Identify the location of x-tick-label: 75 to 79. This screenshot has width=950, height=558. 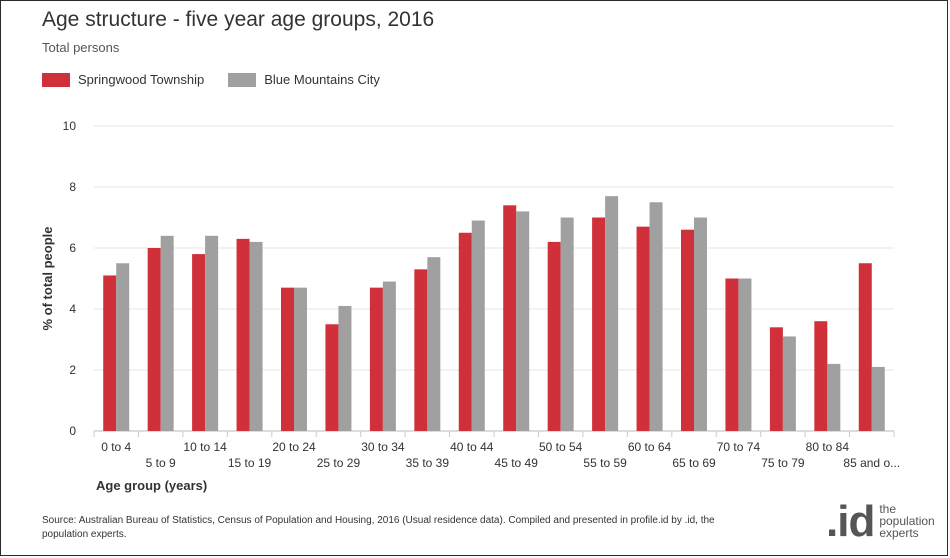
(783, 463).